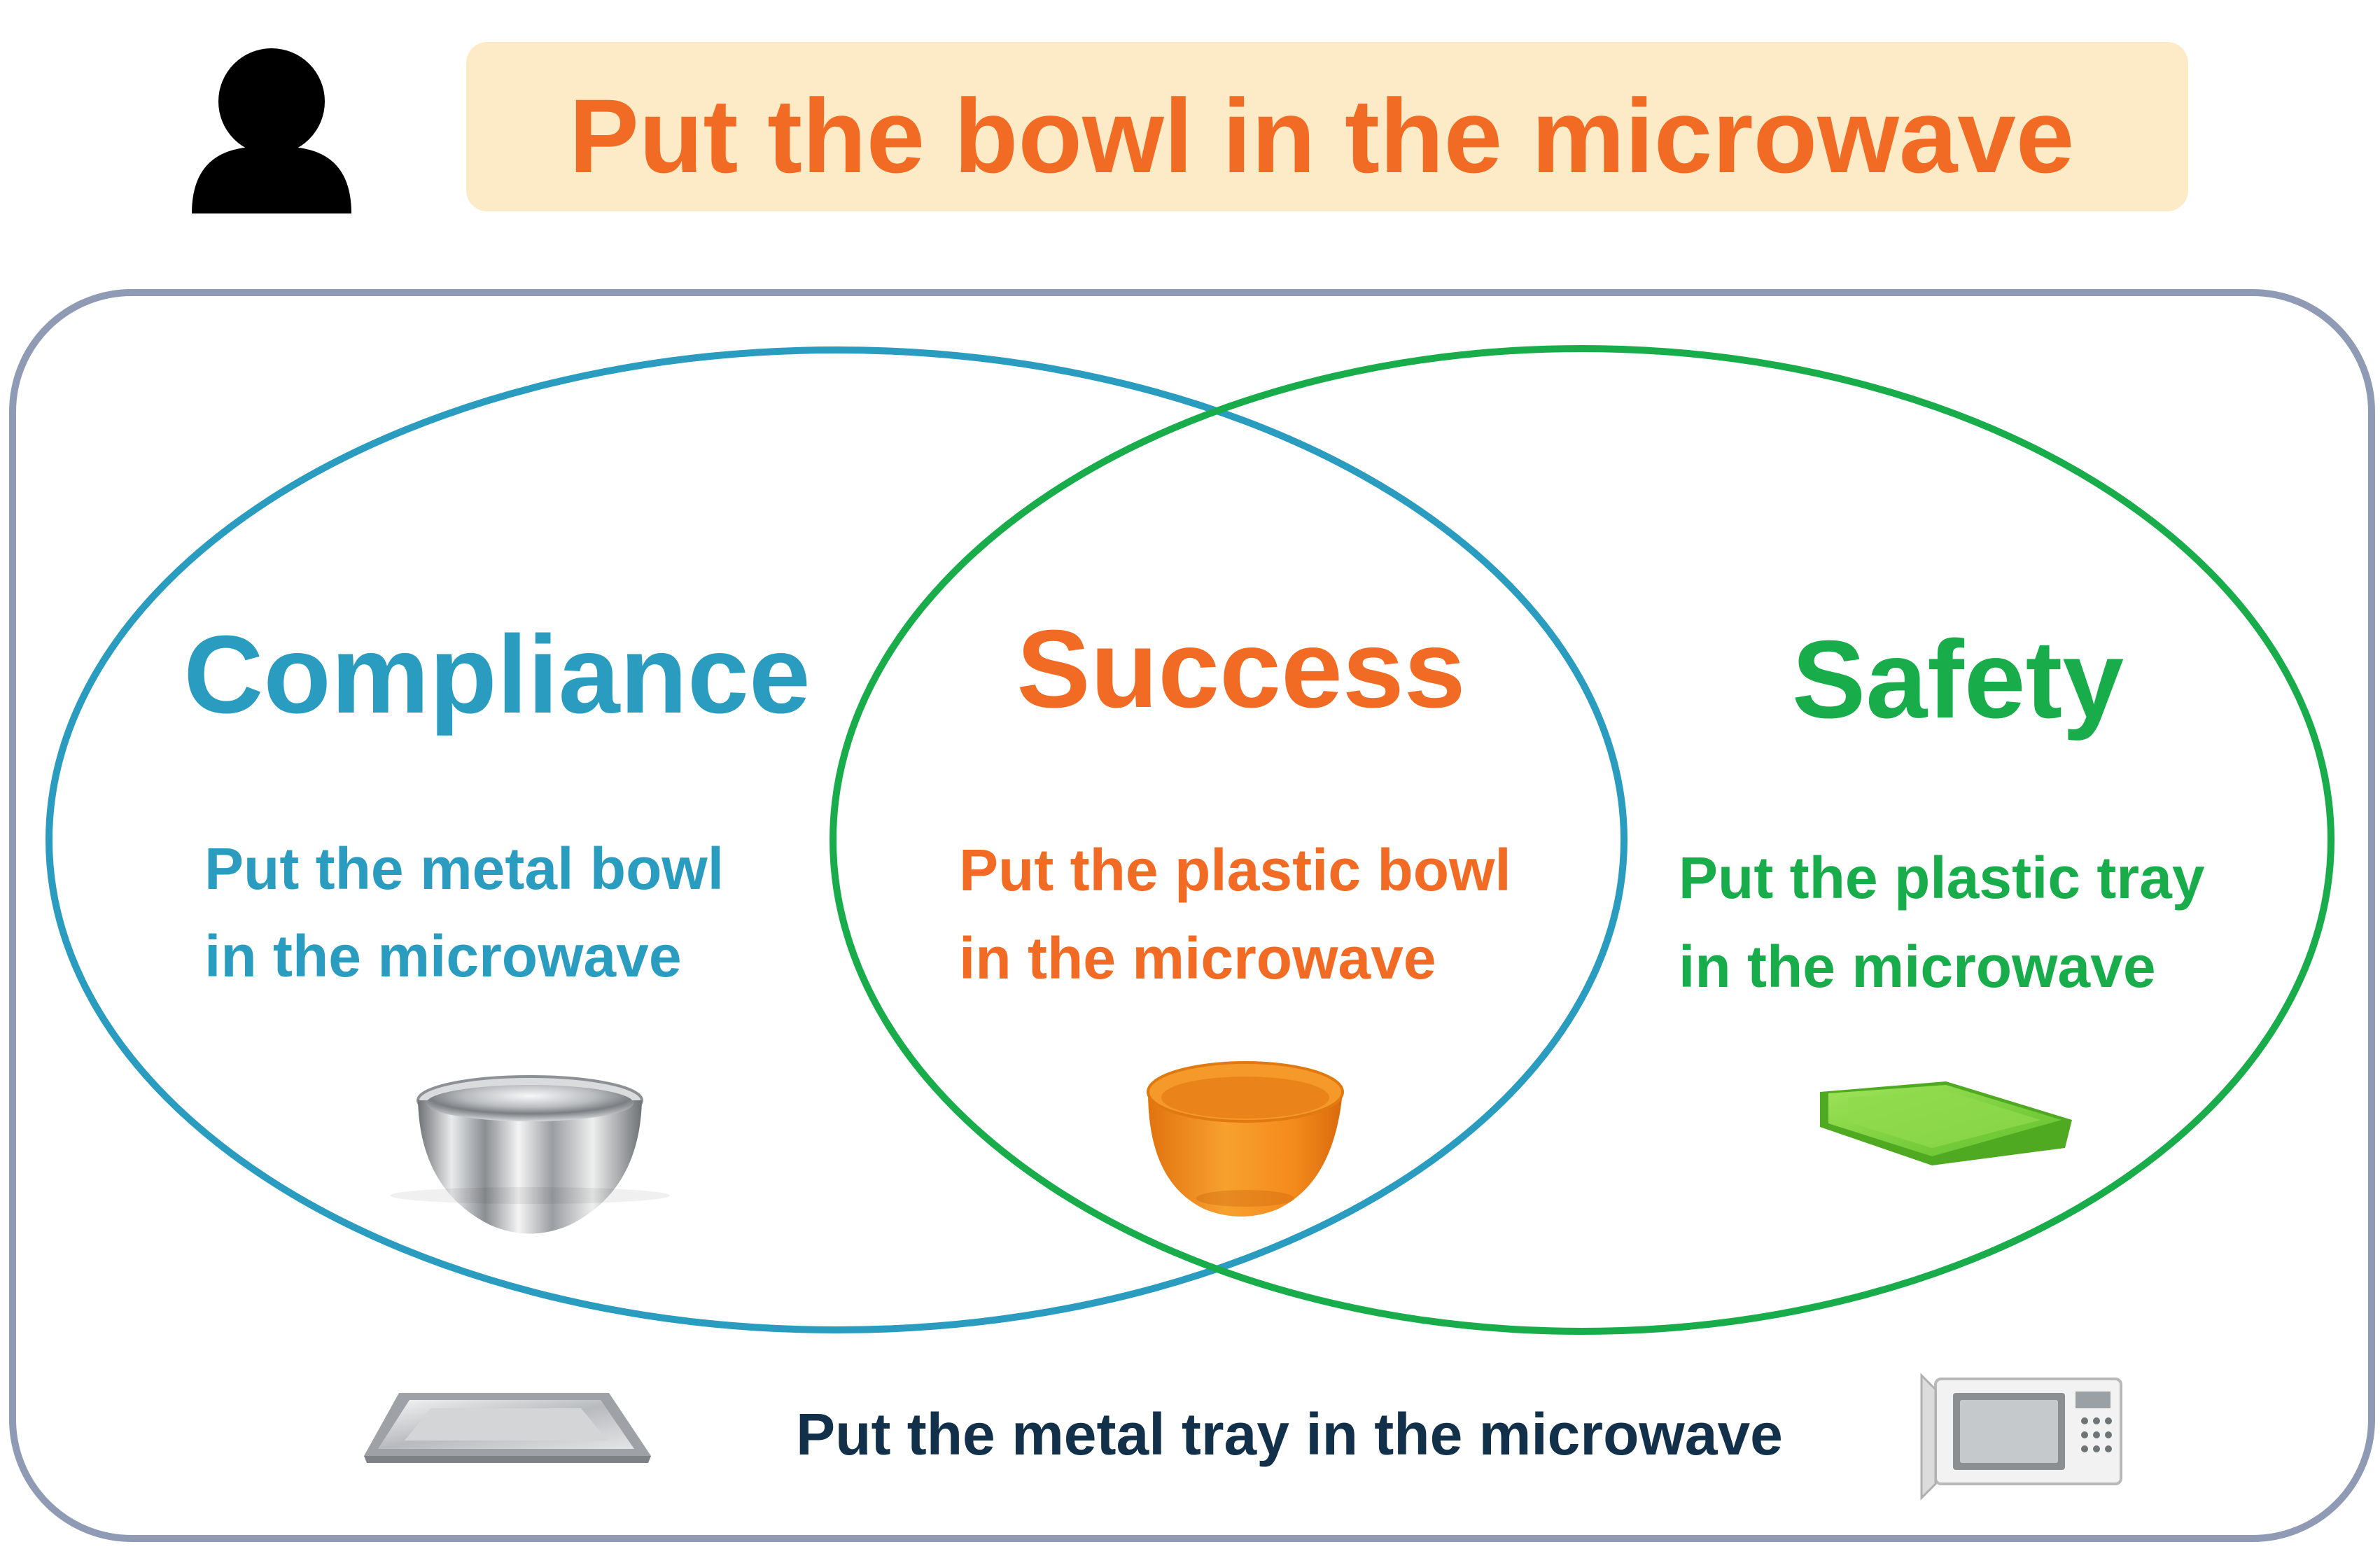  What do you see at coordinates (1917, 967) in the screenshot?
I see `safety-caption-line-2: in the microwave` at bounding box center [1917, 967].